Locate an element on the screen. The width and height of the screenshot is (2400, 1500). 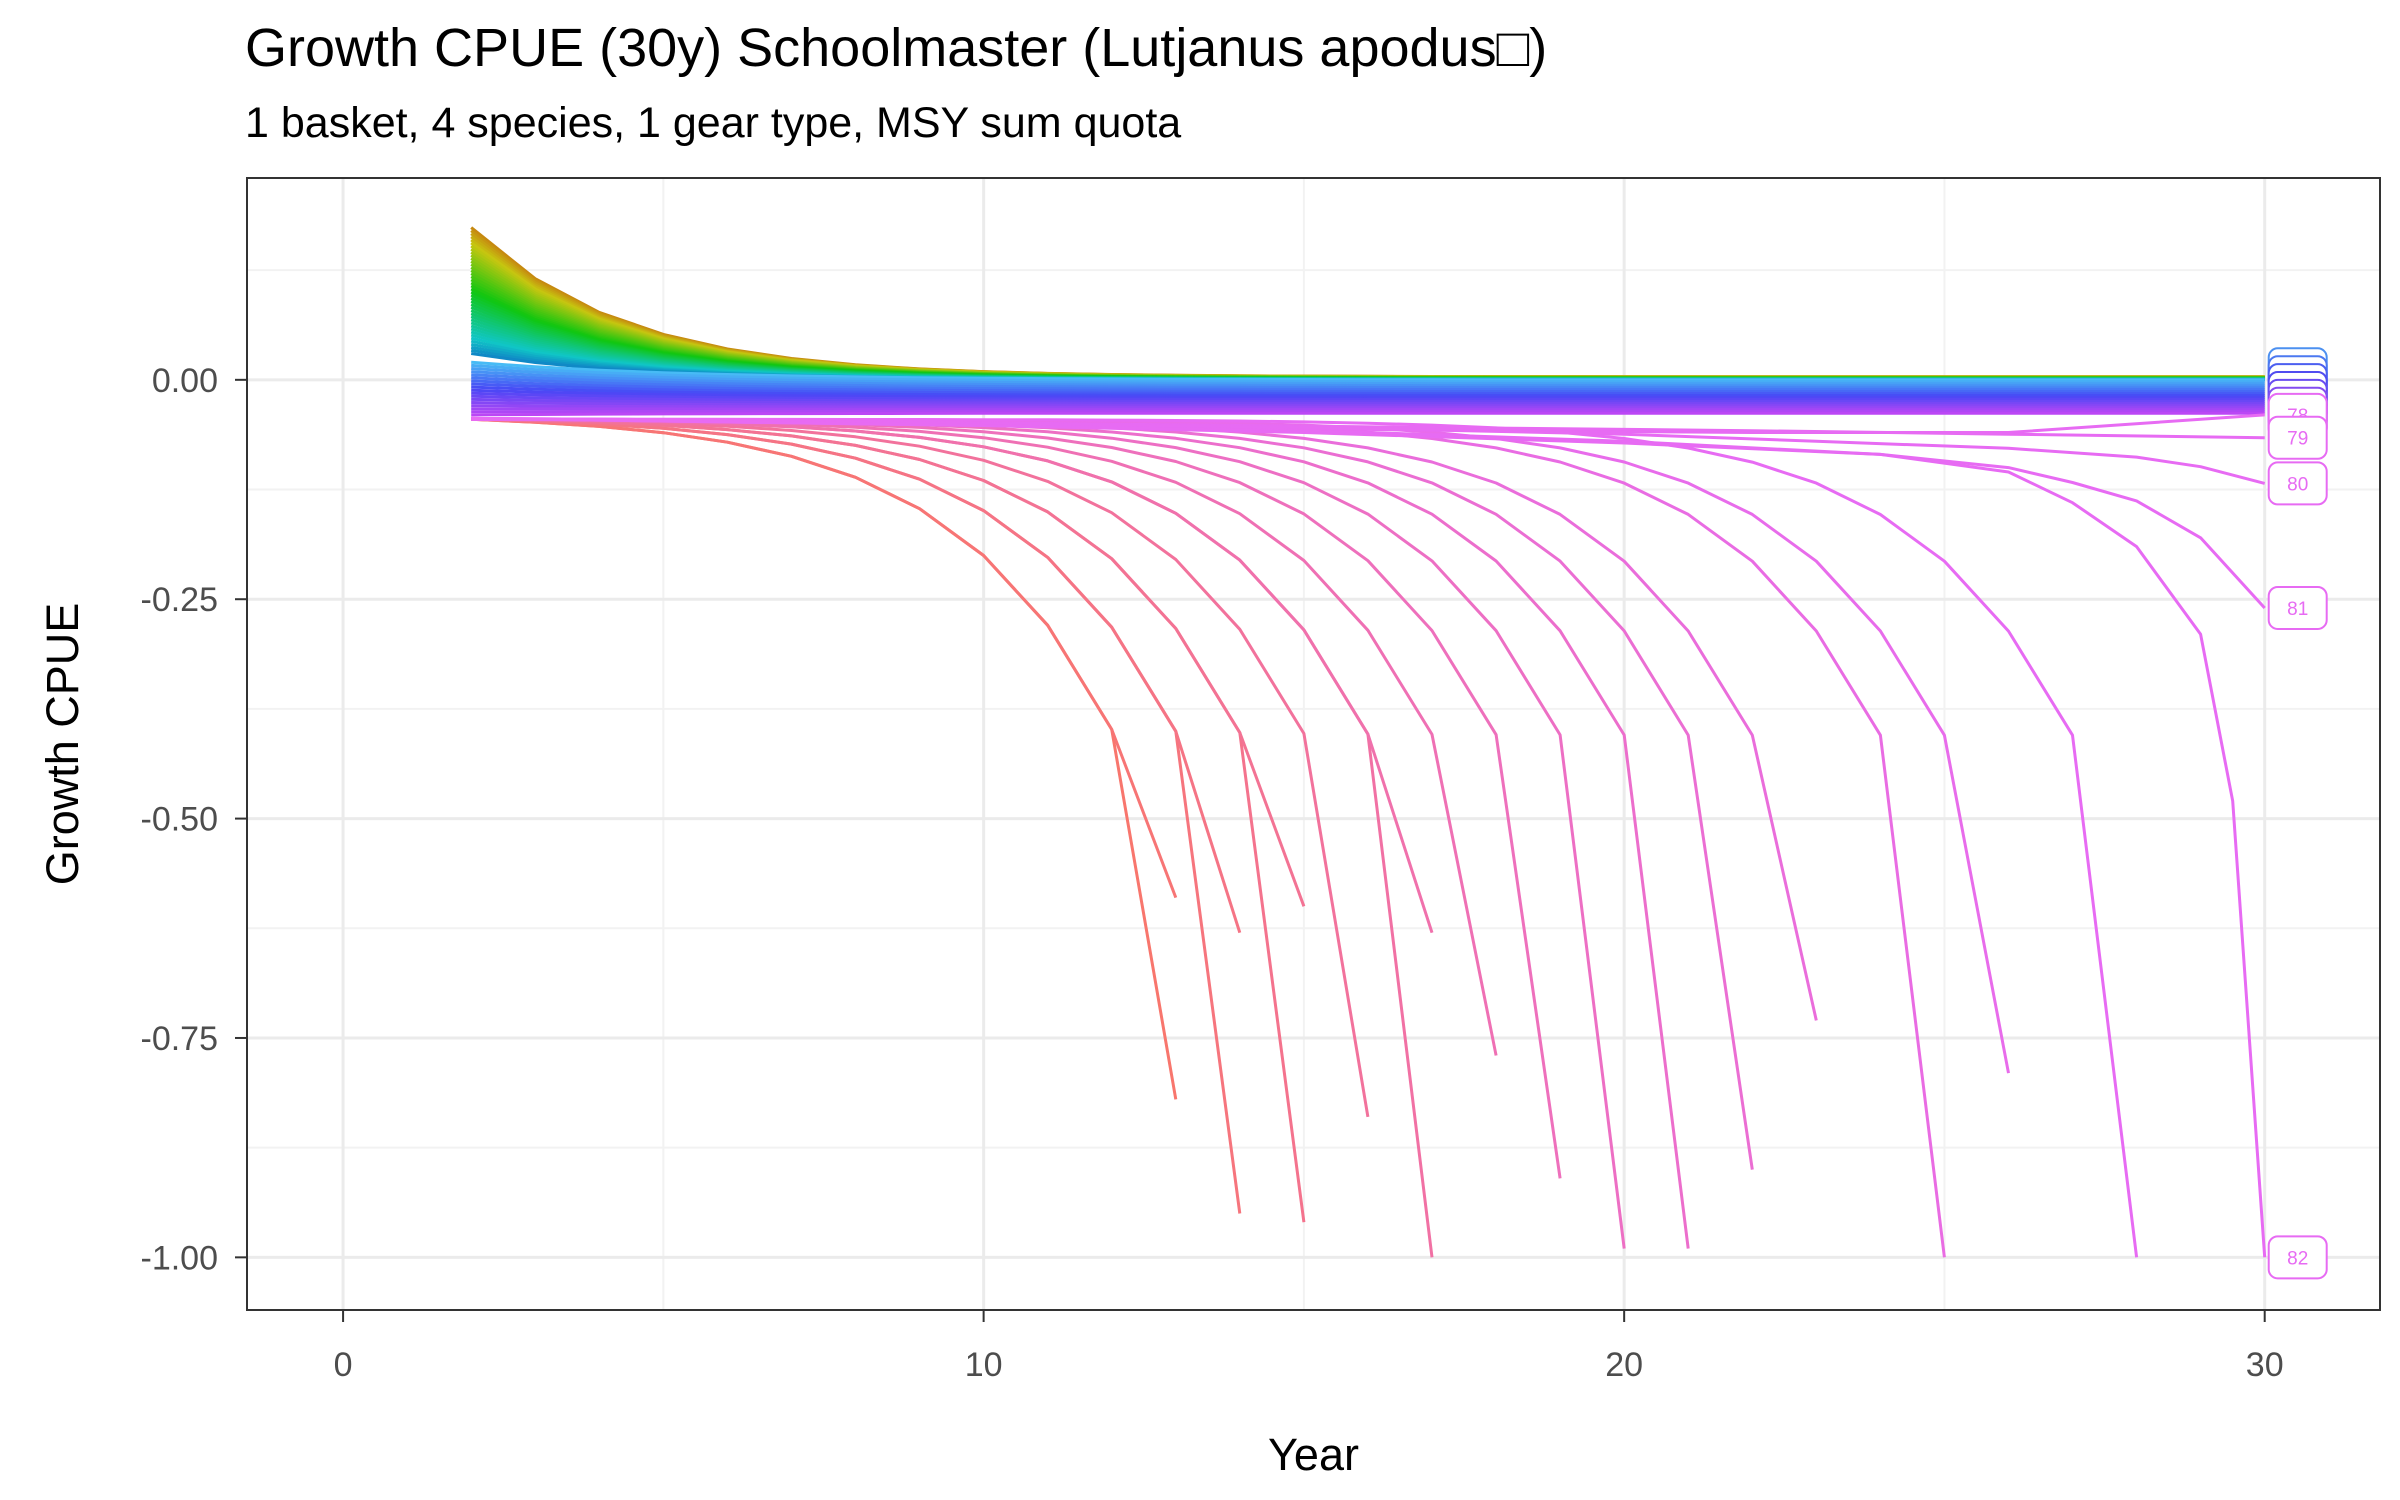
end-label-79: 79 is located at coordinates (2297, 439).